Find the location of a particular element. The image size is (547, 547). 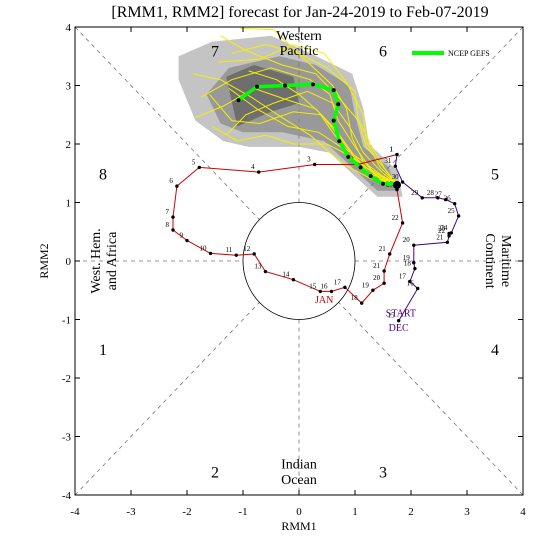

x-tick-label: 0 is located at coordinates (299, 512).